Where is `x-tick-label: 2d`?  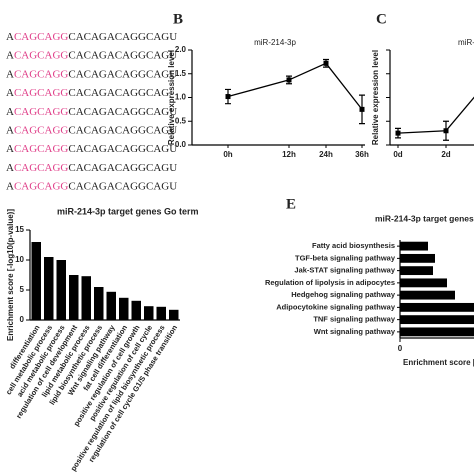 x-tick-label: 2d is located at coordinates (445, 154).